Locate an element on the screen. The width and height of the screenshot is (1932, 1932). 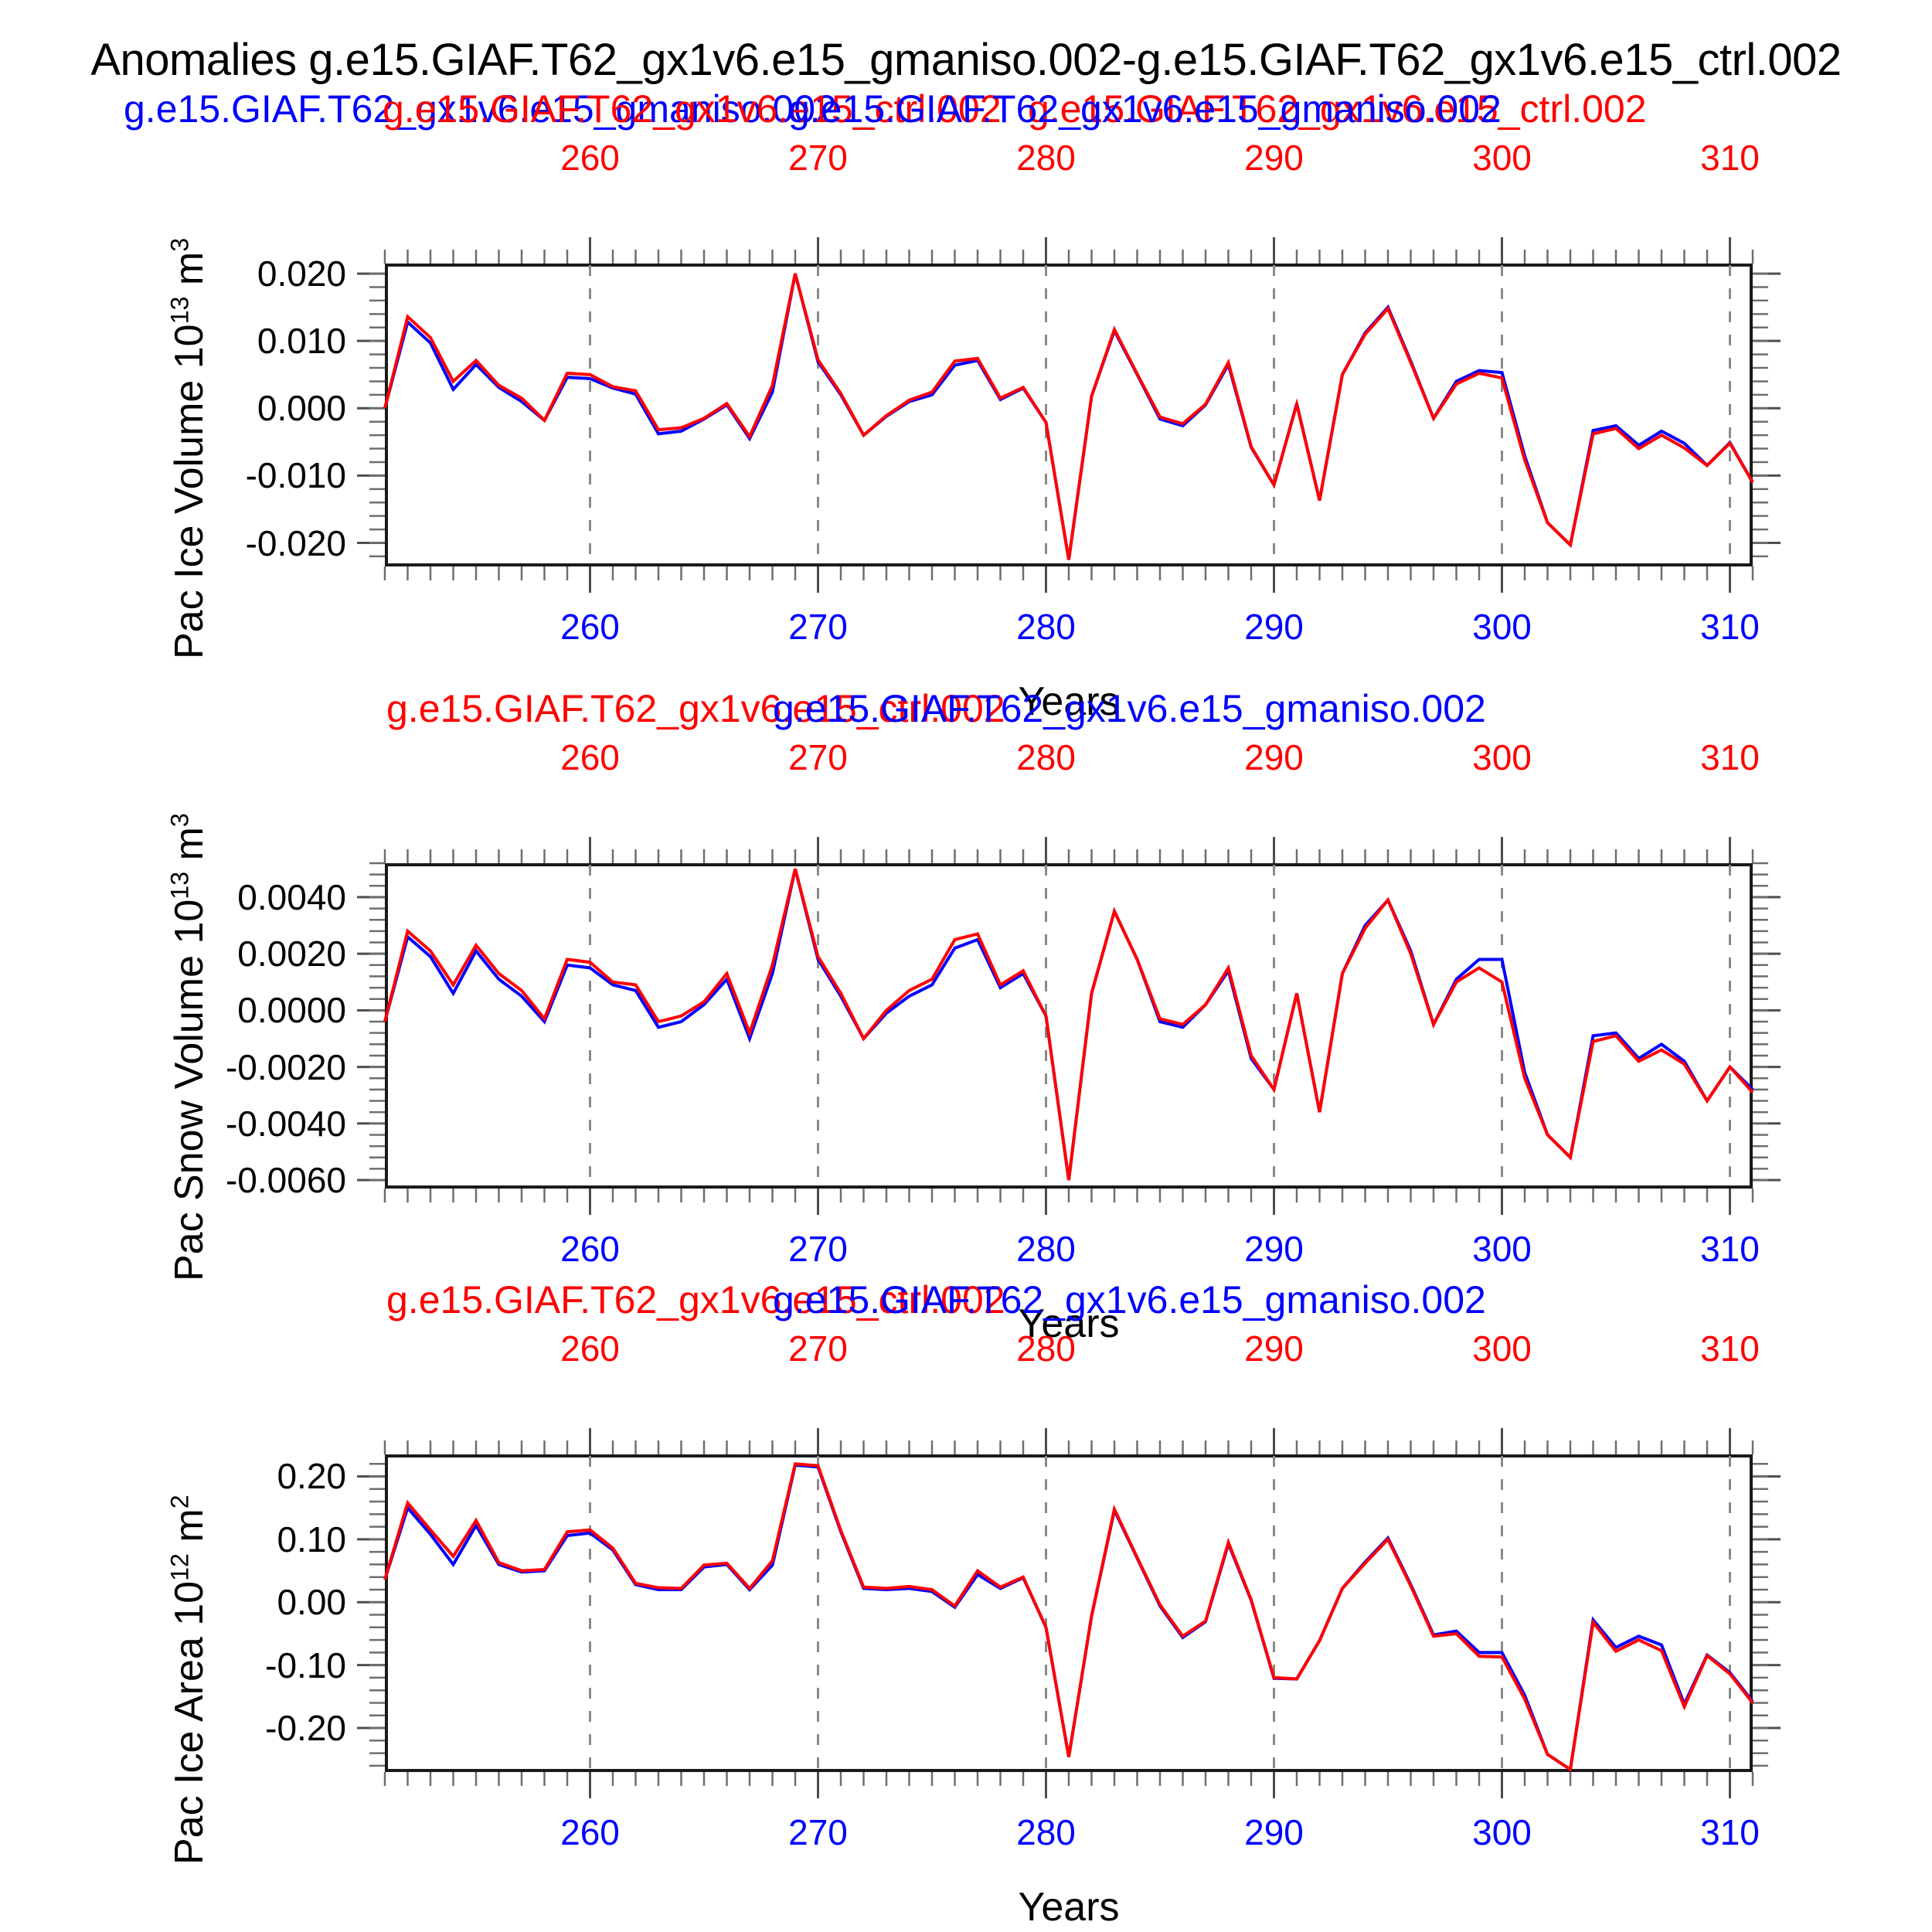
y-axis-label-3: Pac Ice Area 1012 m2 is located at coordinates (189, 1680).